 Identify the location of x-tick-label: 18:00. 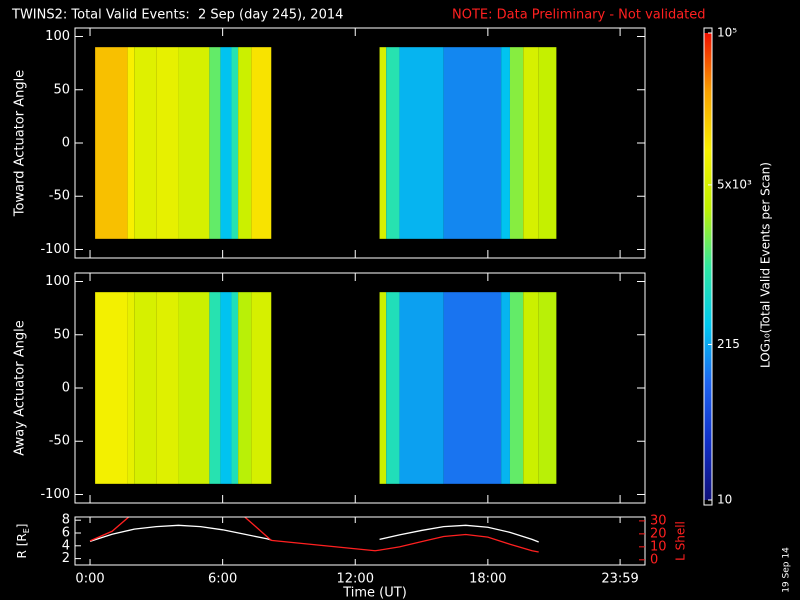
(487, 579).